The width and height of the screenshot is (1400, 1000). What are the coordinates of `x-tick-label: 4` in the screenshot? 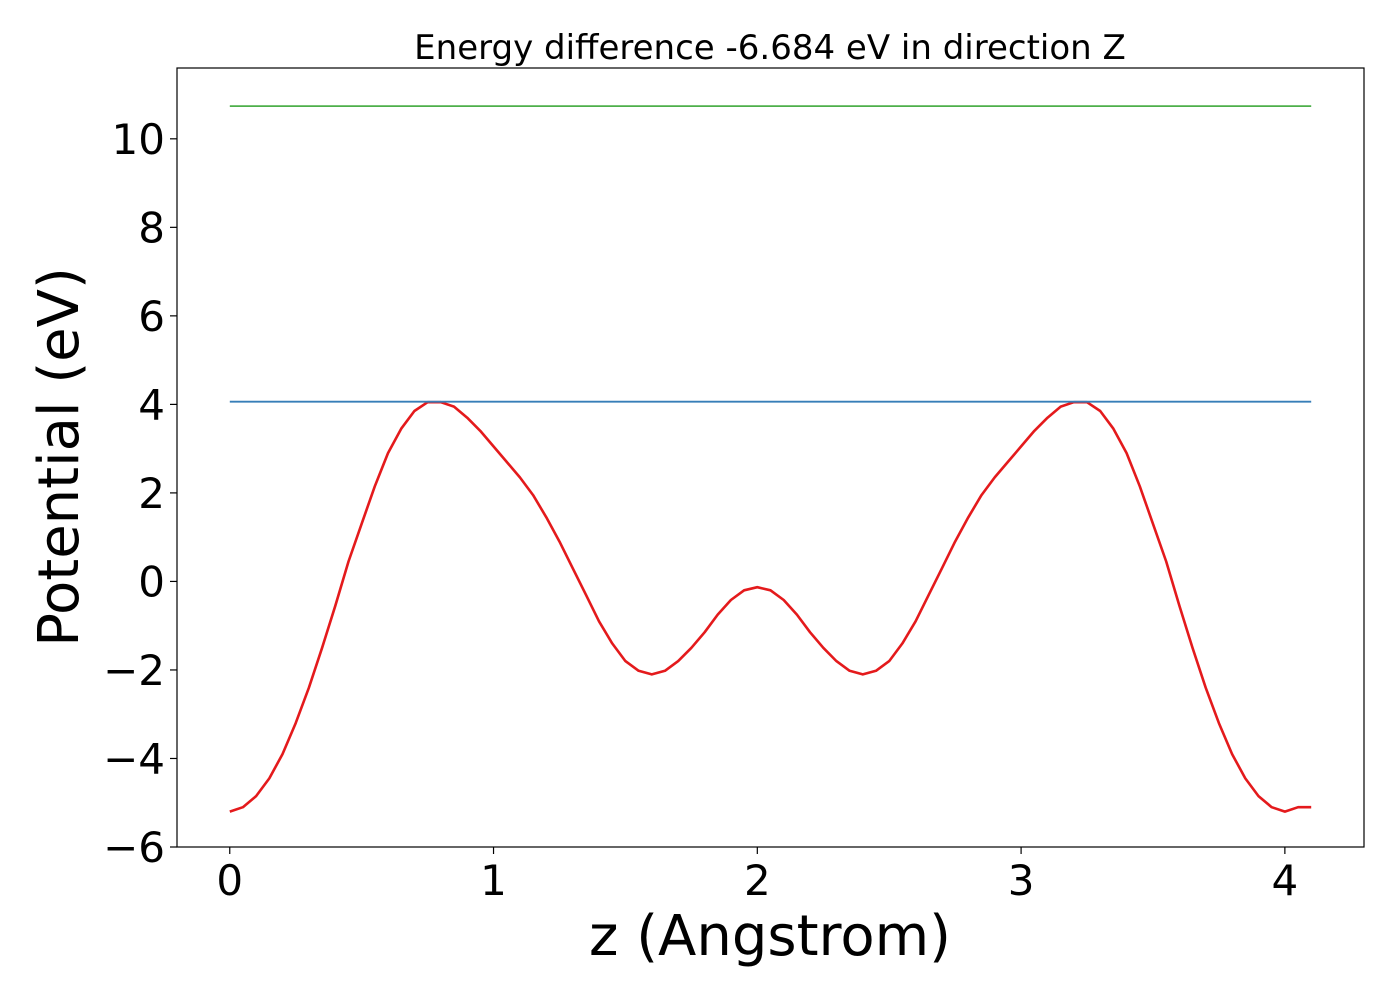 It's located at (1284, 880).